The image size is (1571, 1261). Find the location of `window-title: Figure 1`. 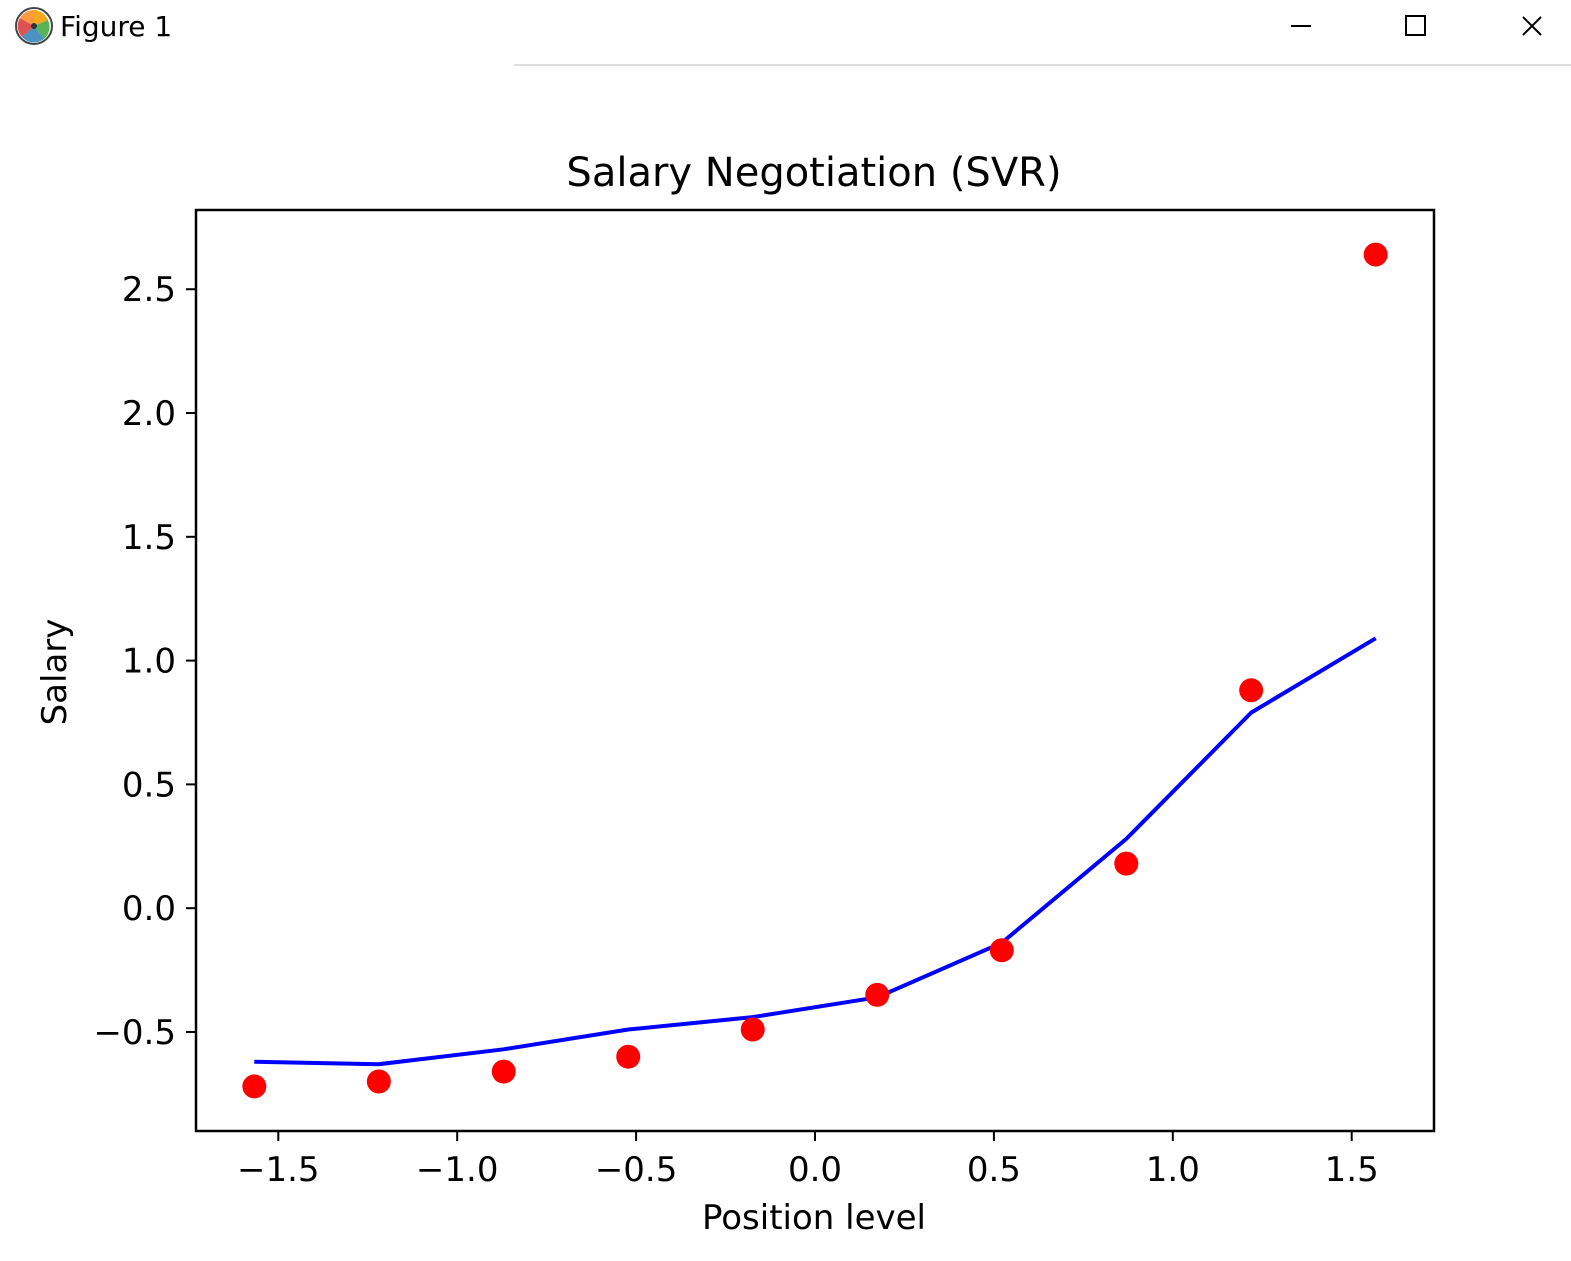

window-title: Figure 1 is located at coordinates (116, 26).